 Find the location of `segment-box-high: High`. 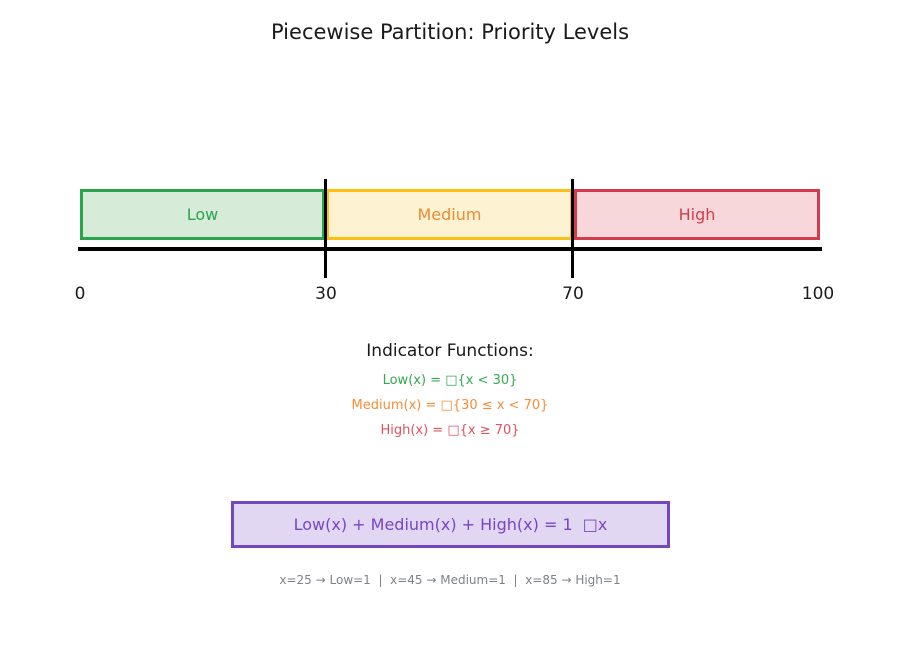

segment-box-high: High is located at coordinates (697, 214).